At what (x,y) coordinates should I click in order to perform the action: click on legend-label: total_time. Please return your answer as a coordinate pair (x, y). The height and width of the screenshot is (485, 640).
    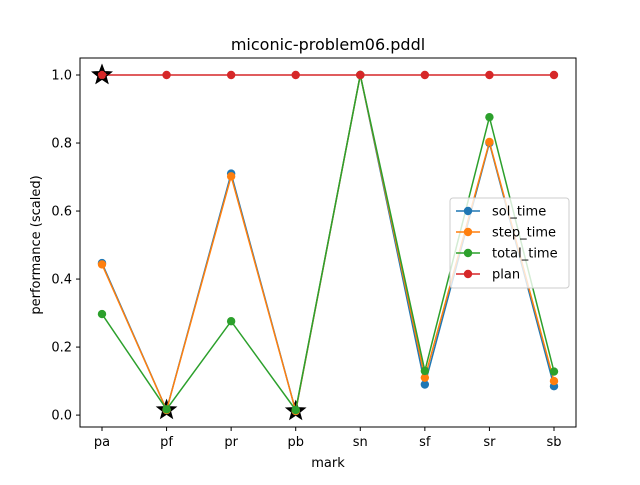
    Looking at the image, I should click on (525, 254).